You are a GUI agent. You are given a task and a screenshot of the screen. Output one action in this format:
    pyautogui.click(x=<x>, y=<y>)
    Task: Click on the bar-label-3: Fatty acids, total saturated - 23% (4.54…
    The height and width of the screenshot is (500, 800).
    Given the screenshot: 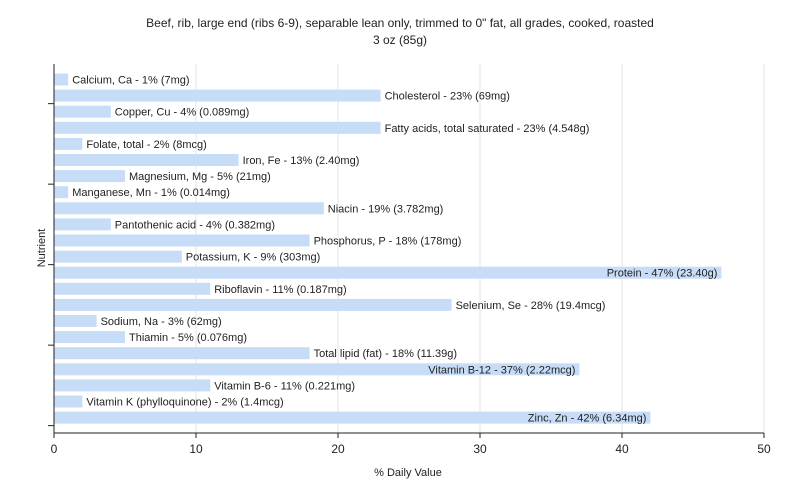 What is the action you would take?
    pyautogui.click(x=487, y=129)
    